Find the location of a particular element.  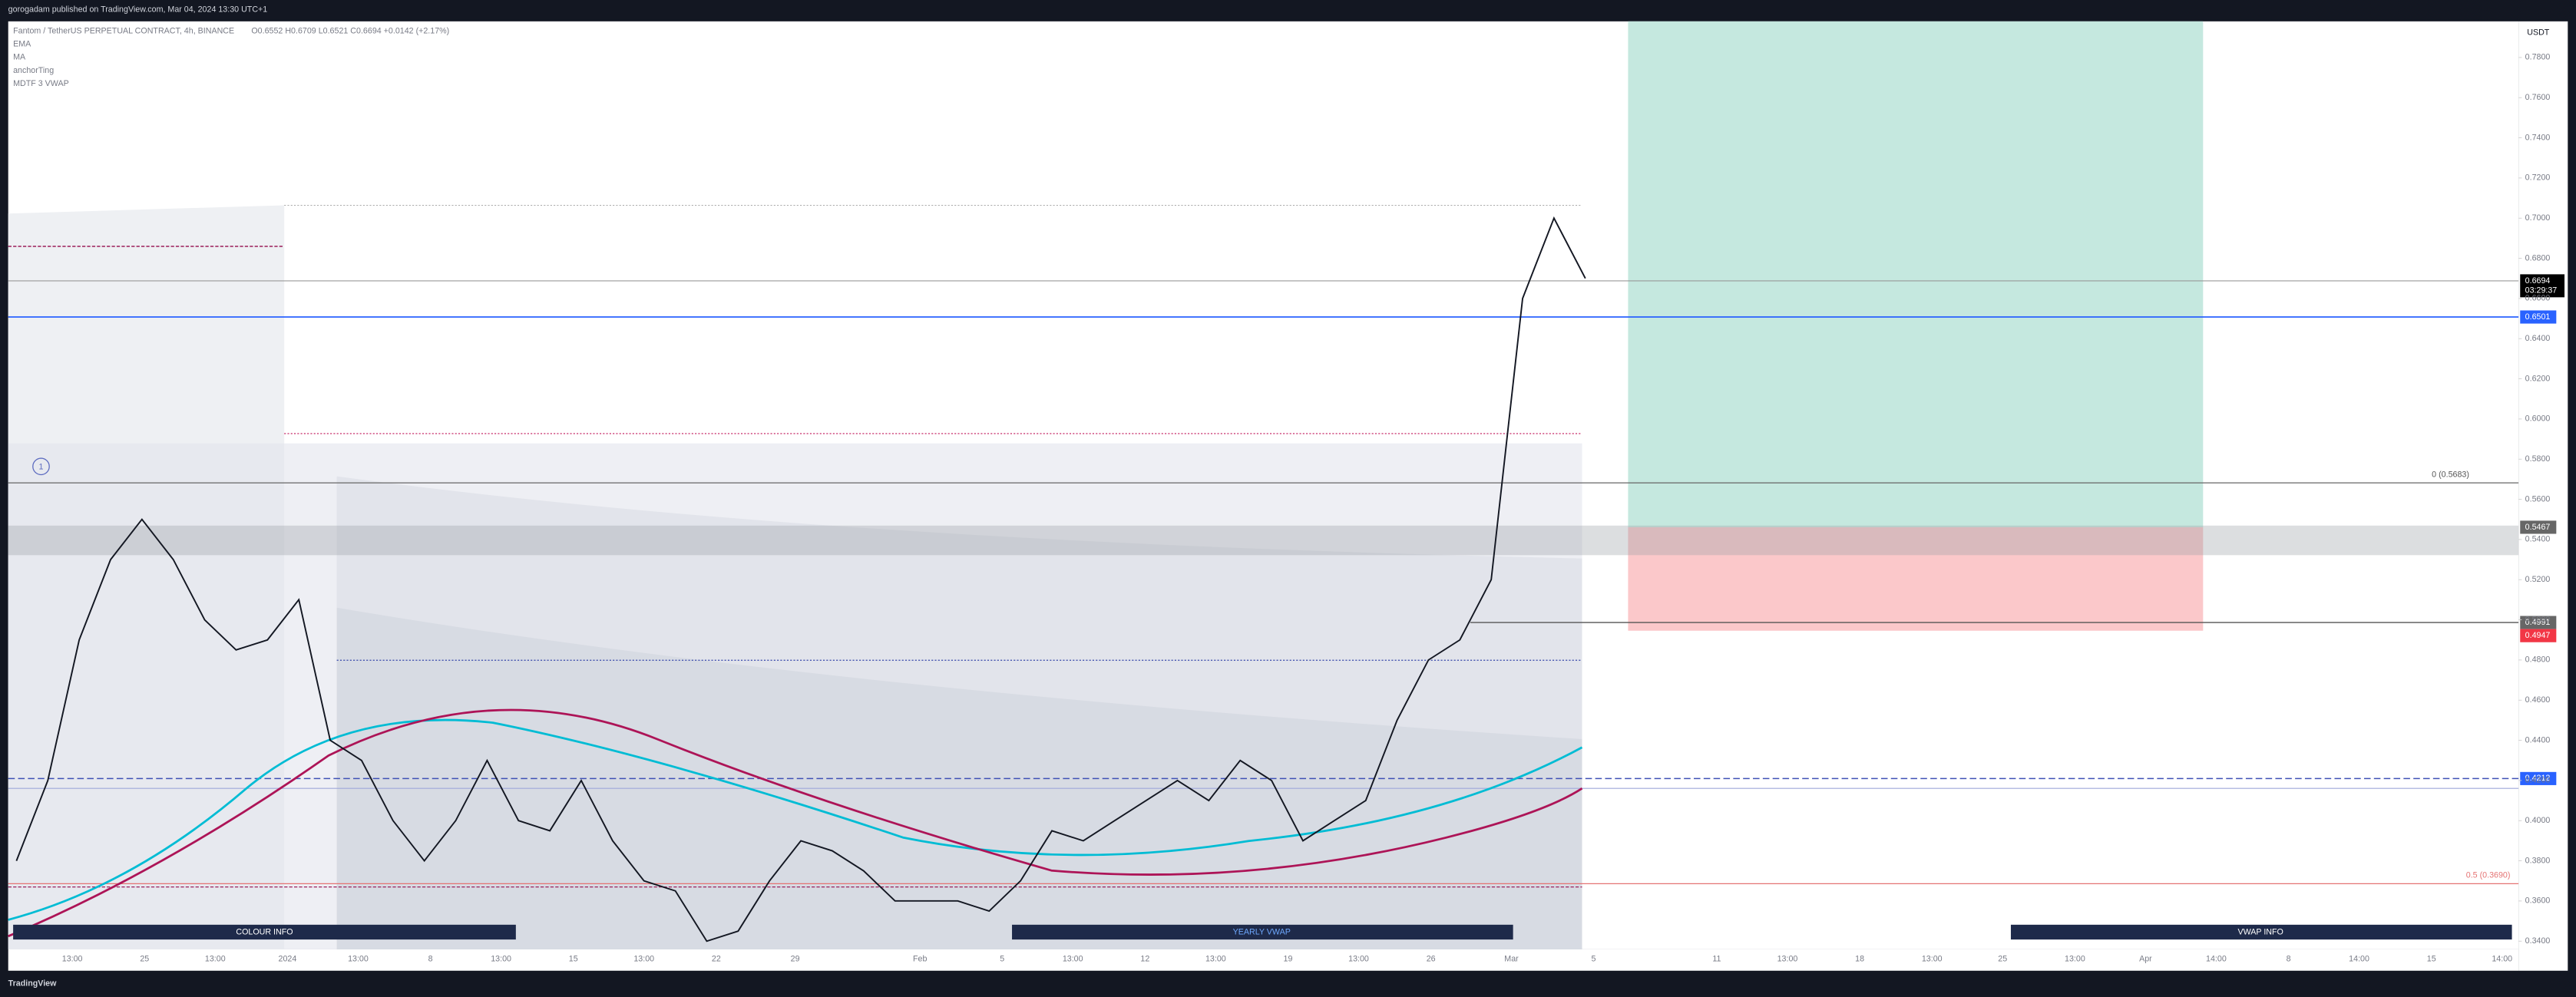

indicator: MDTF 3 VWAP is located at coordinates (41, 83).